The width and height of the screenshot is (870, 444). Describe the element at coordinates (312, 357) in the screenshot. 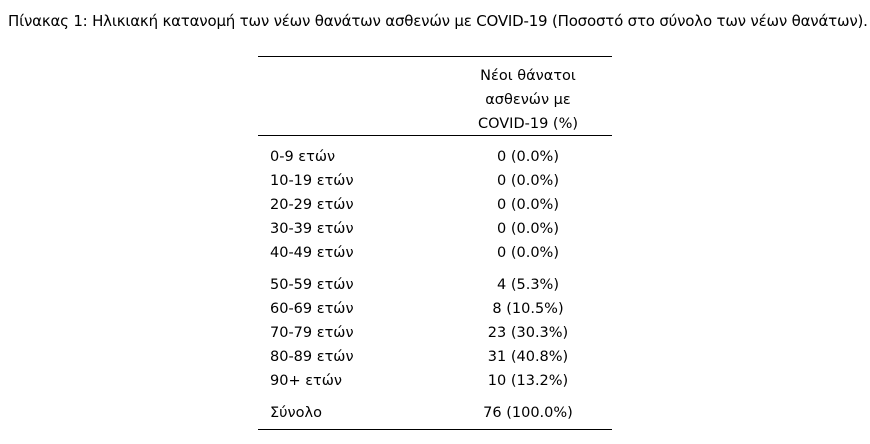

I see `age-group-cell: 80-89 ετών` at that location.